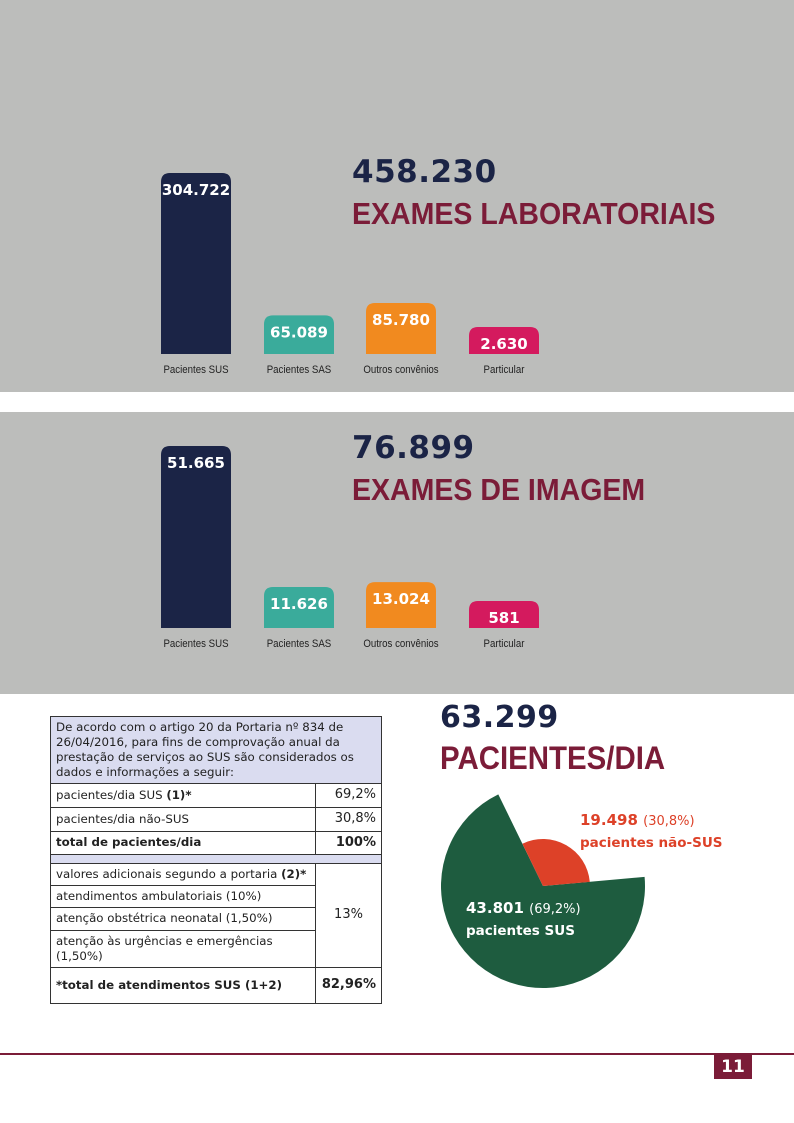 The height and width of the screenshot is (1123, 794). Describe the element at coordinates (733, 1067) in the screenshot. I see `page-number: 11` at that location.